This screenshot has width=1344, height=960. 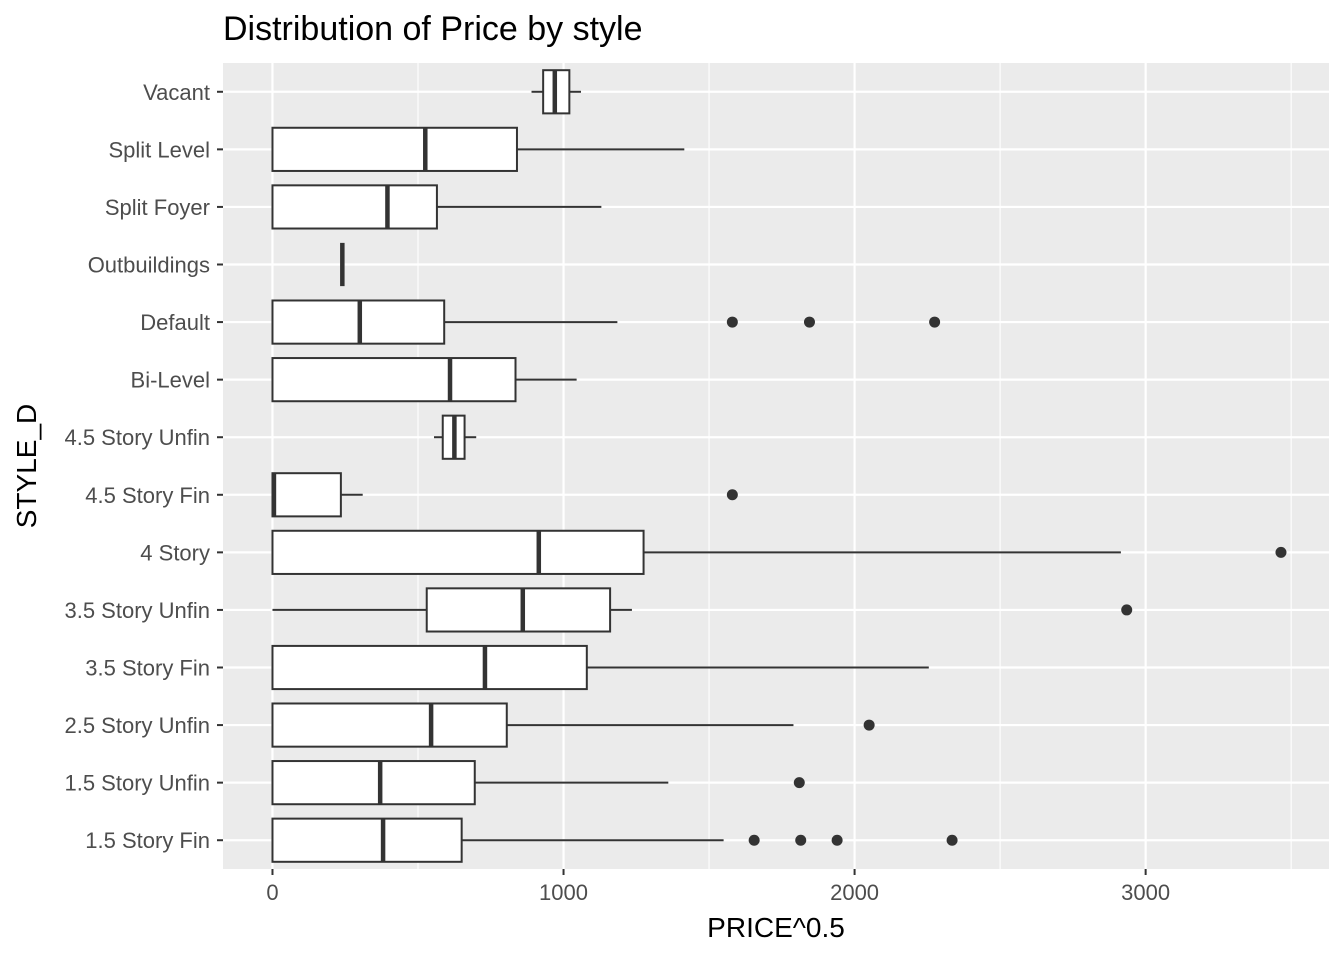 What do you see at coordinates (614, 840) in the screenshot?
I see `box-1-5-story-fin` at bounding box center [614, 840].